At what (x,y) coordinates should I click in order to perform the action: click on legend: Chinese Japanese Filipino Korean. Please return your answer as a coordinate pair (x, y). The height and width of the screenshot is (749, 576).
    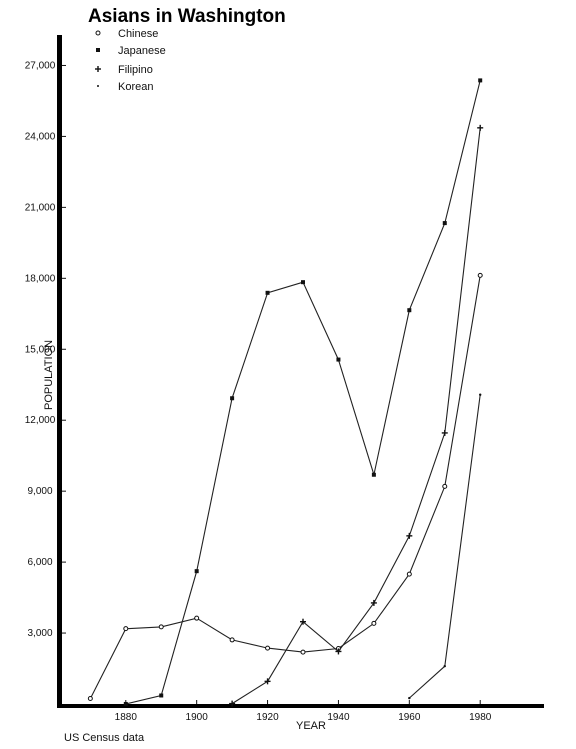
    Looking at the image, I should click on (130, 60).